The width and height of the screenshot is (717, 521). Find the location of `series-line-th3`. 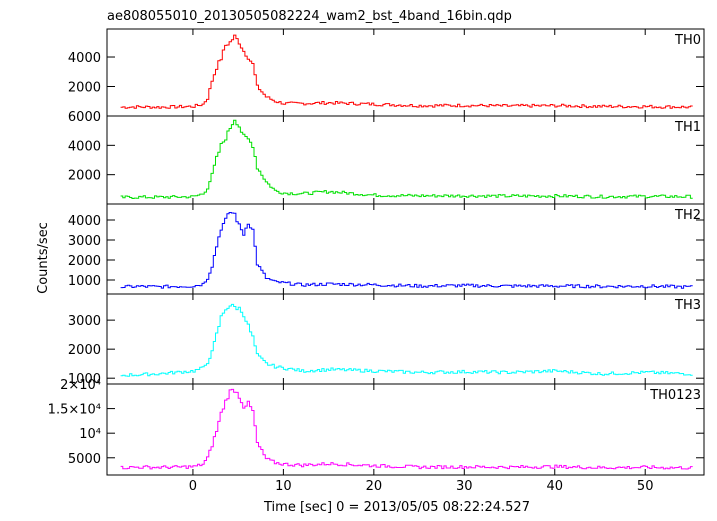

series-line-th3 is located at coordinates (406, 340).